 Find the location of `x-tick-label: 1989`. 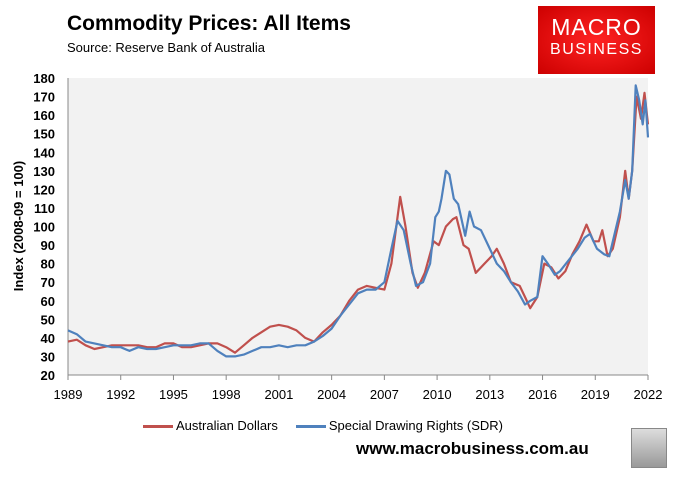

x-tick-label: 1989 is located at coordinates (68, 394).